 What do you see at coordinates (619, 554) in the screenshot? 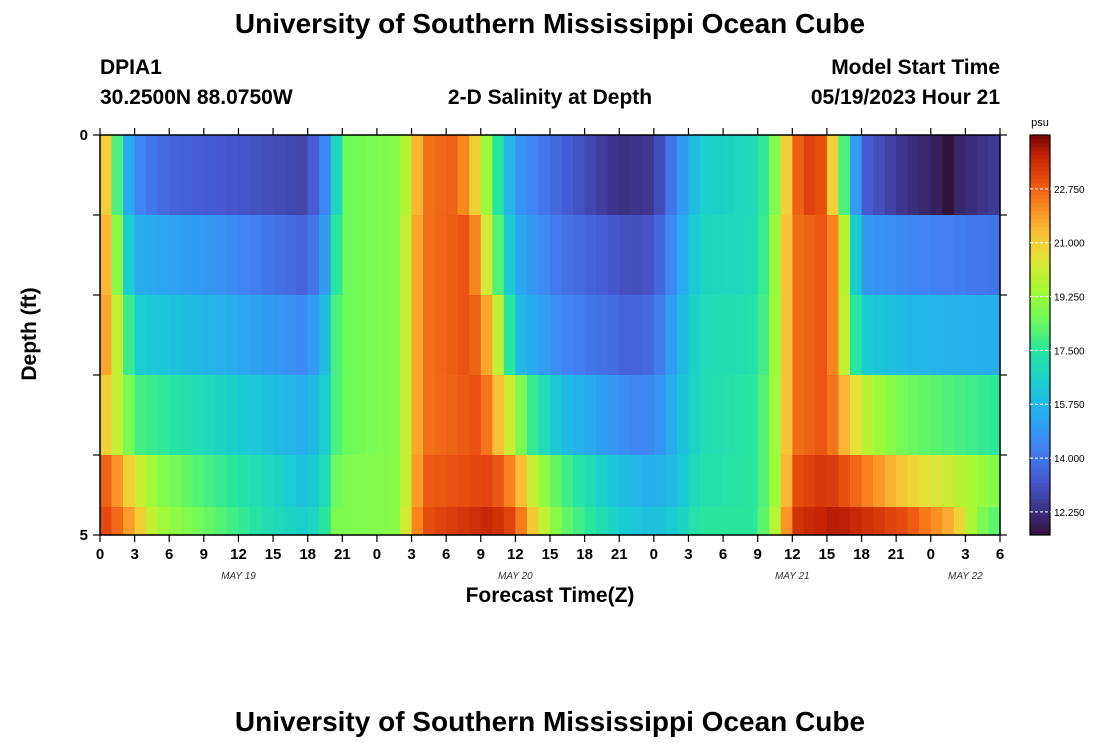
I see `x-tick-label: 21` at bounding box center [619, 554].